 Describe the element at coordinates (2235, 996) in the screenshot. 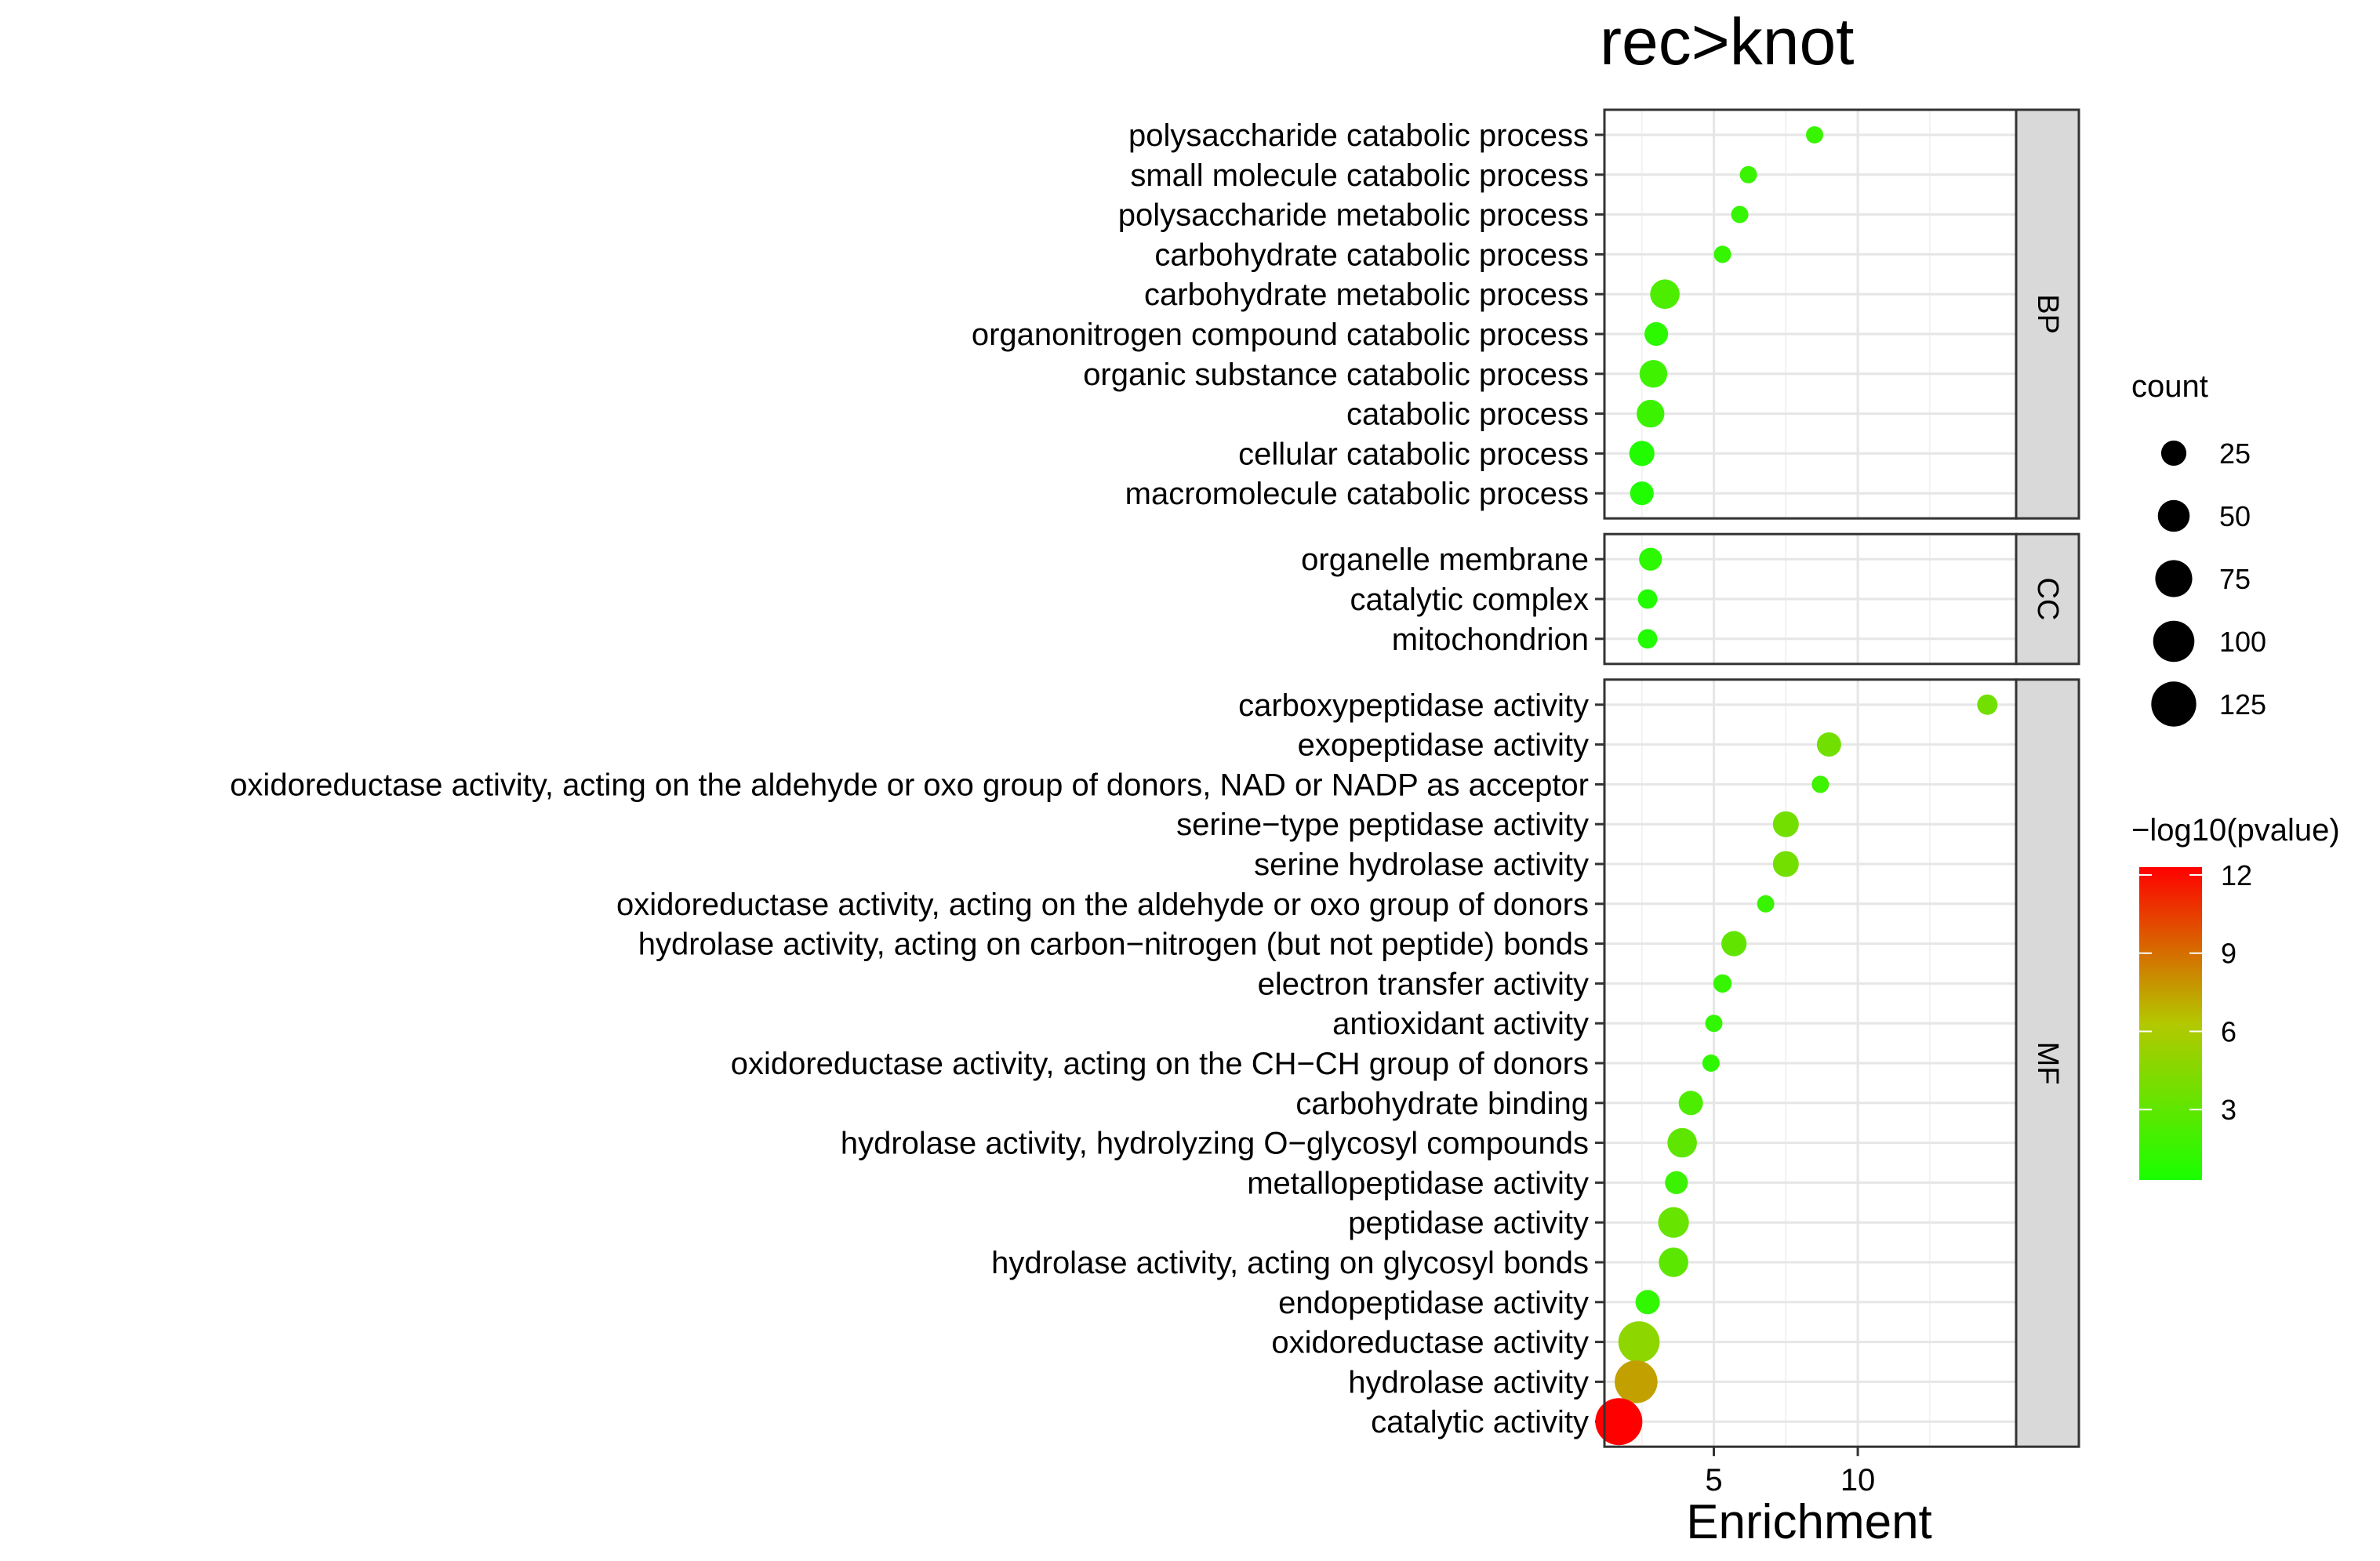

I see `color-legend: −log10(pvalue) 3 6 9 12` at that location.